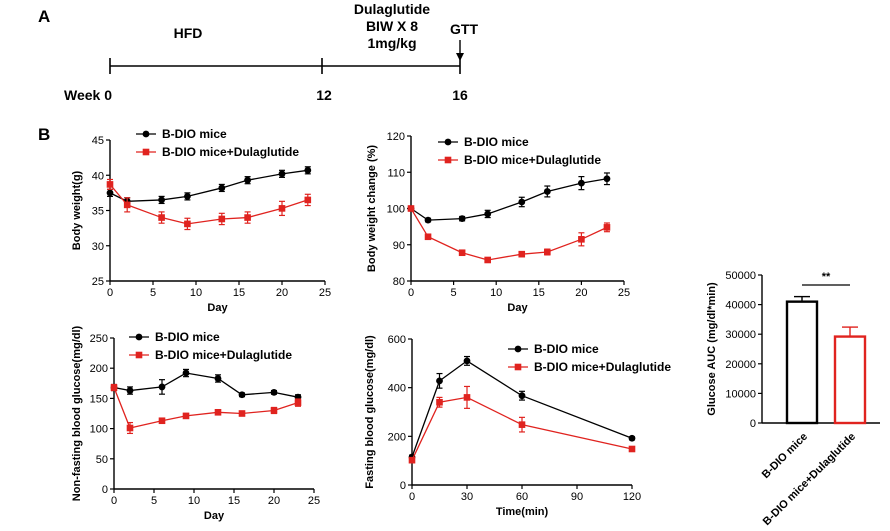 The width and height of the screenshot is (890, 531). Describe the element at coordinates (98, 141) in the screenshot. I see `y-tick-label: 45` at that location.